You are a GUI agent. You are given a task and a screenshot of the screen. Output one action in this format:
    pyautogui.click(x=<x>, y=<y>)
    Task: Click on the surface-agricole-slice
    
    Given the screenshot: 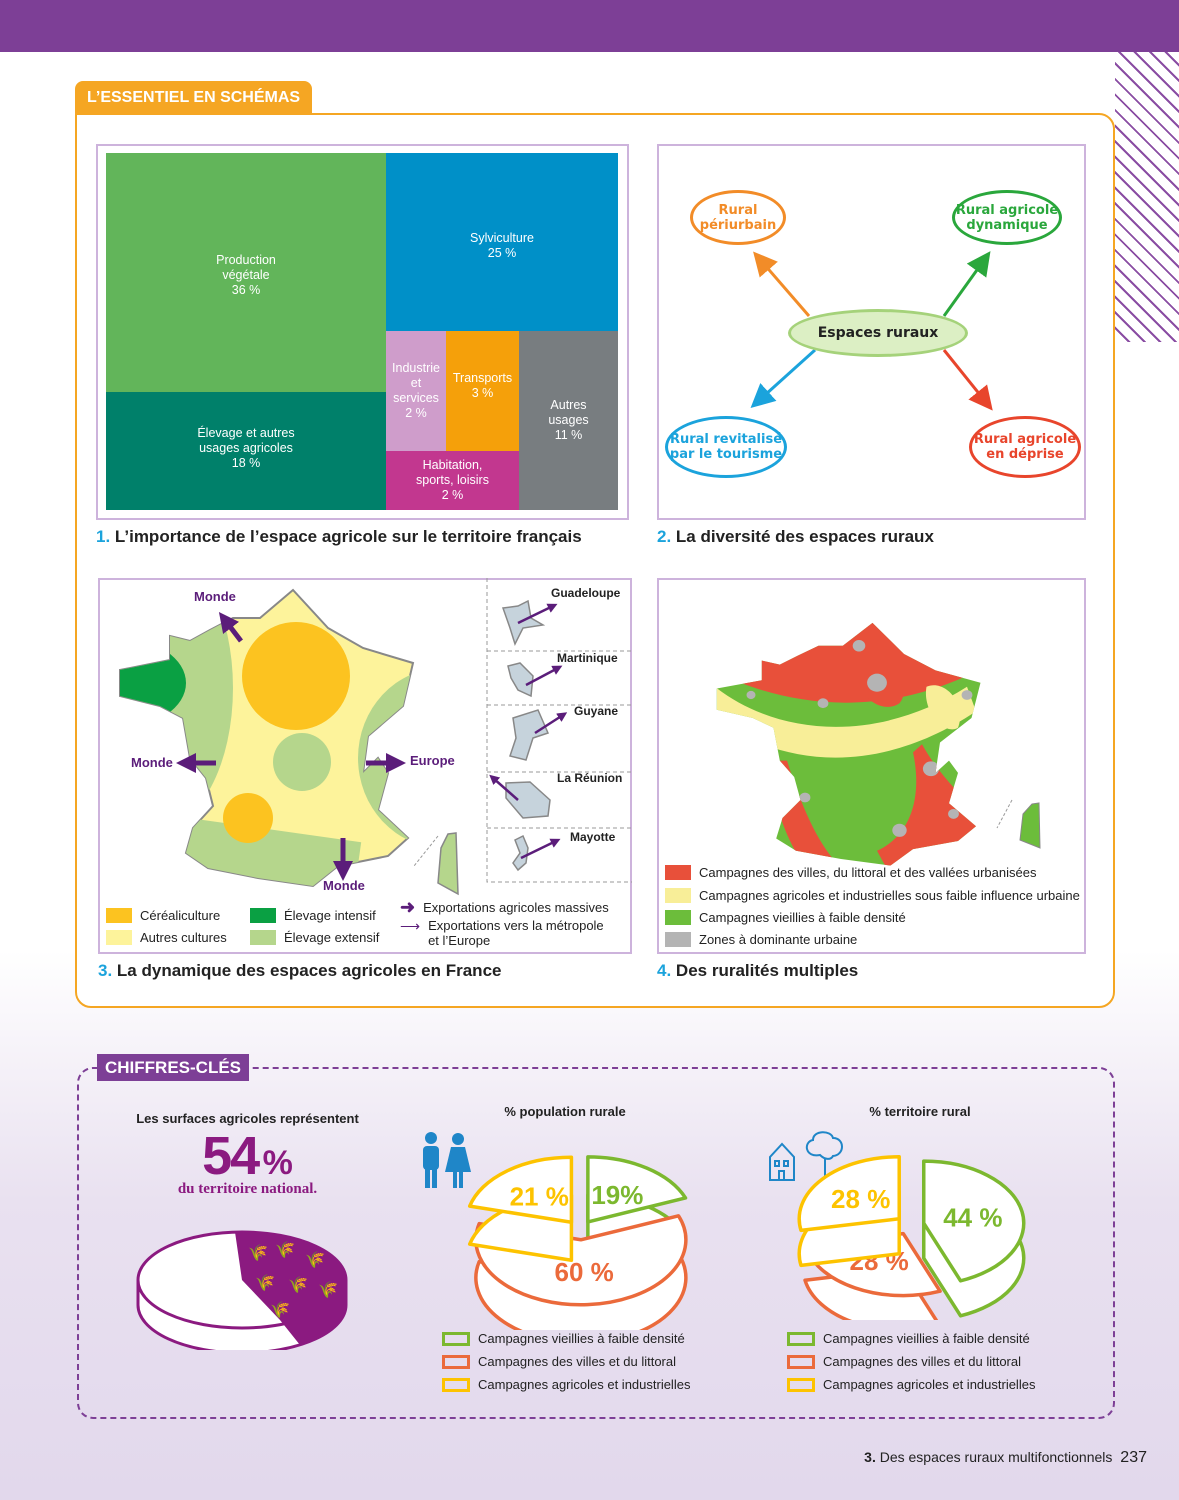 What is the action you would take?
    pyautogui.click(x=291, y=1288)
    